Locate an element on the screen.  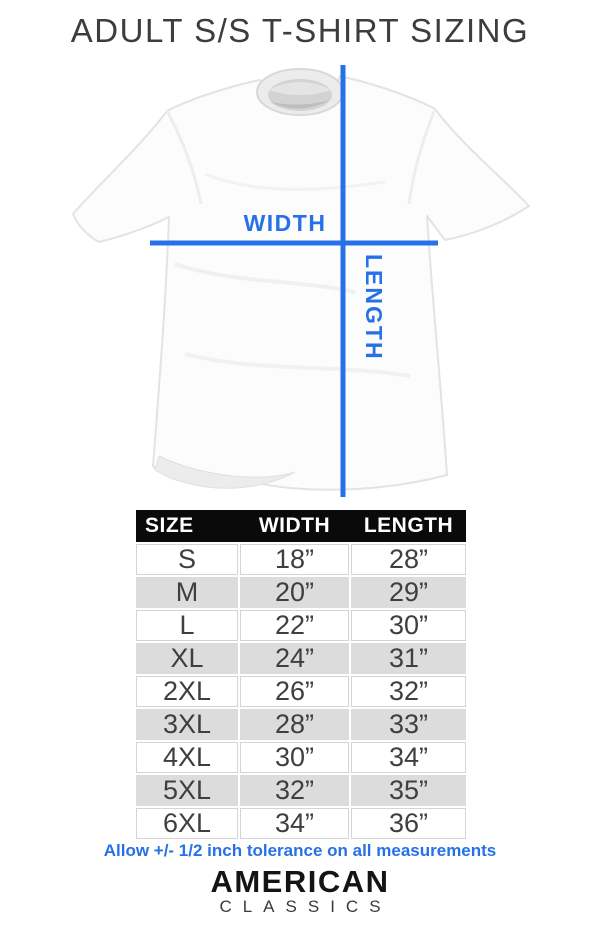
cell-length: 34” is located at coordinates (408, 757).